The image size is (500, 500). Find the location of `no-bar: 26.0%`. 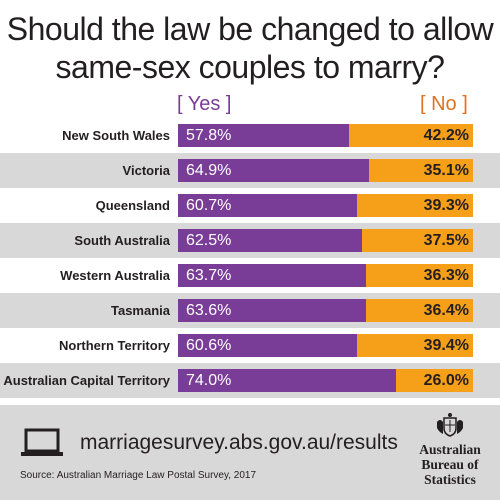

no-bar: 26.0% is located at coordinates (434, 380).